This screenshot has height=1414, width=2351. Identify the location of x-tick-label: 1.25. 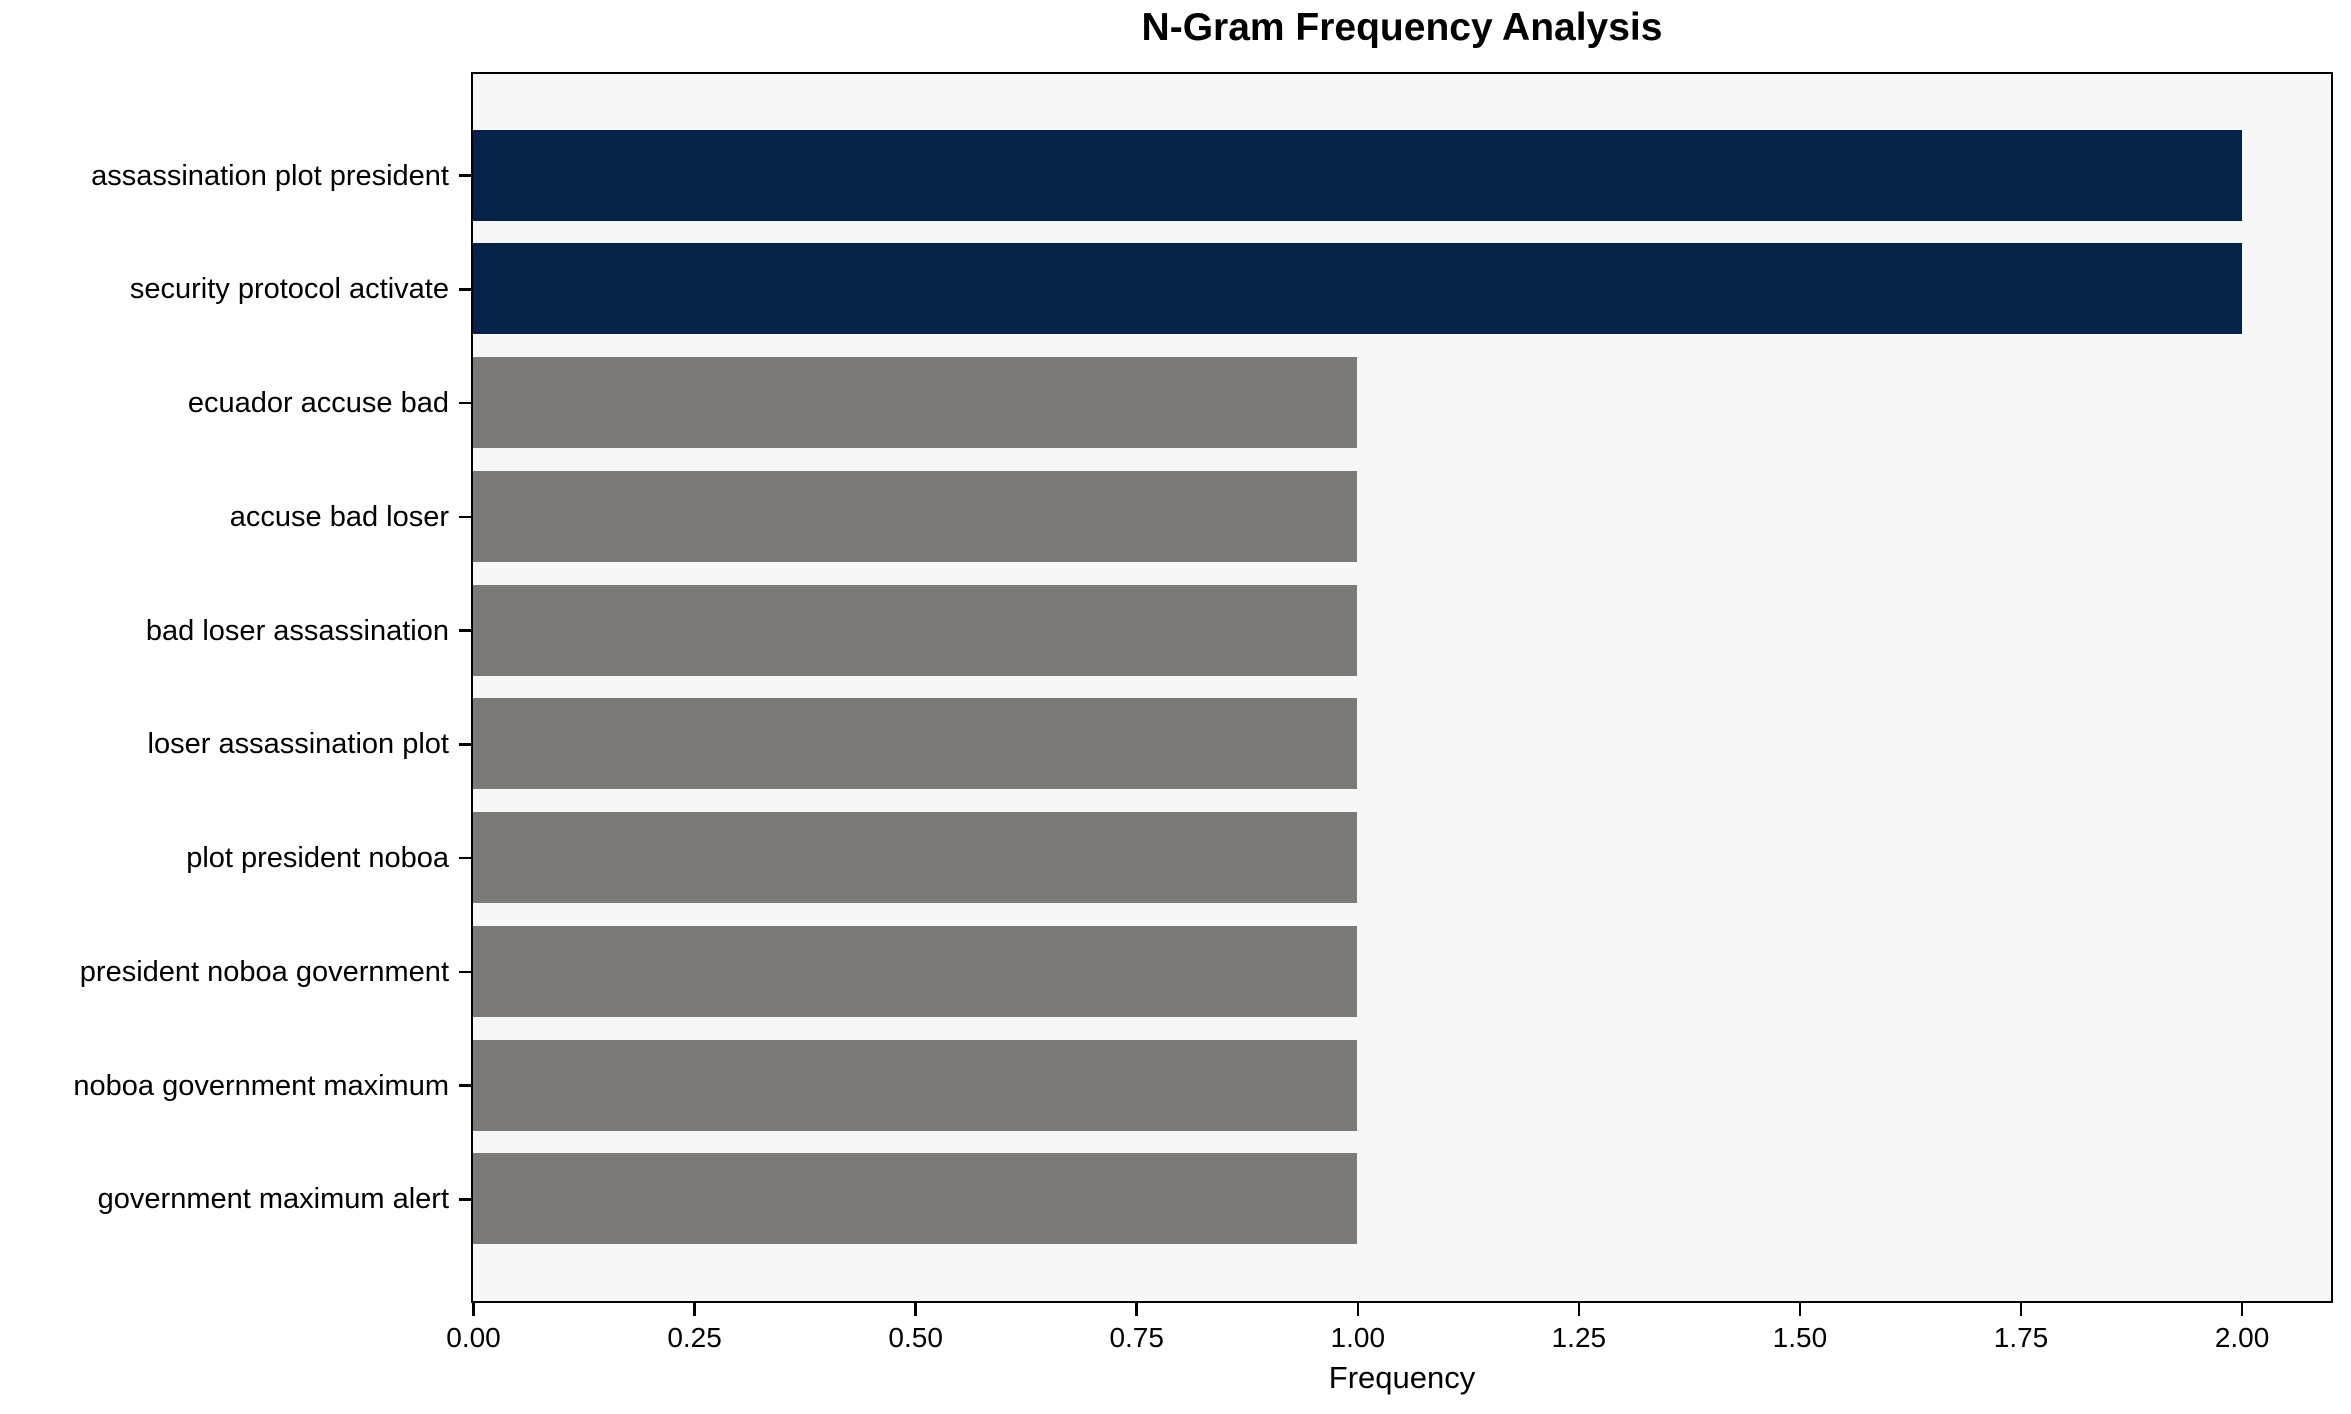
(1579, 1337).